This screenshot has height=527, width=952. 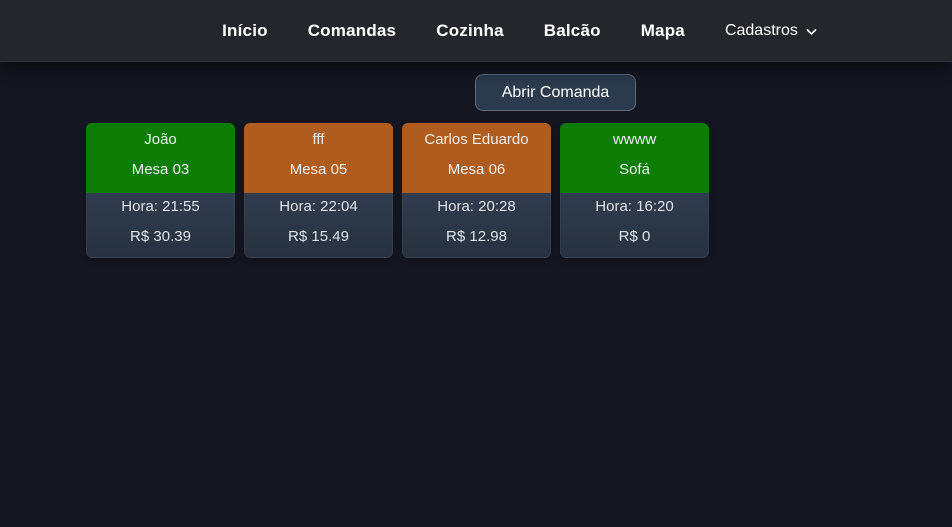 I want to click on toolbar: Abrir Comanda, so click(x=476, y=92).